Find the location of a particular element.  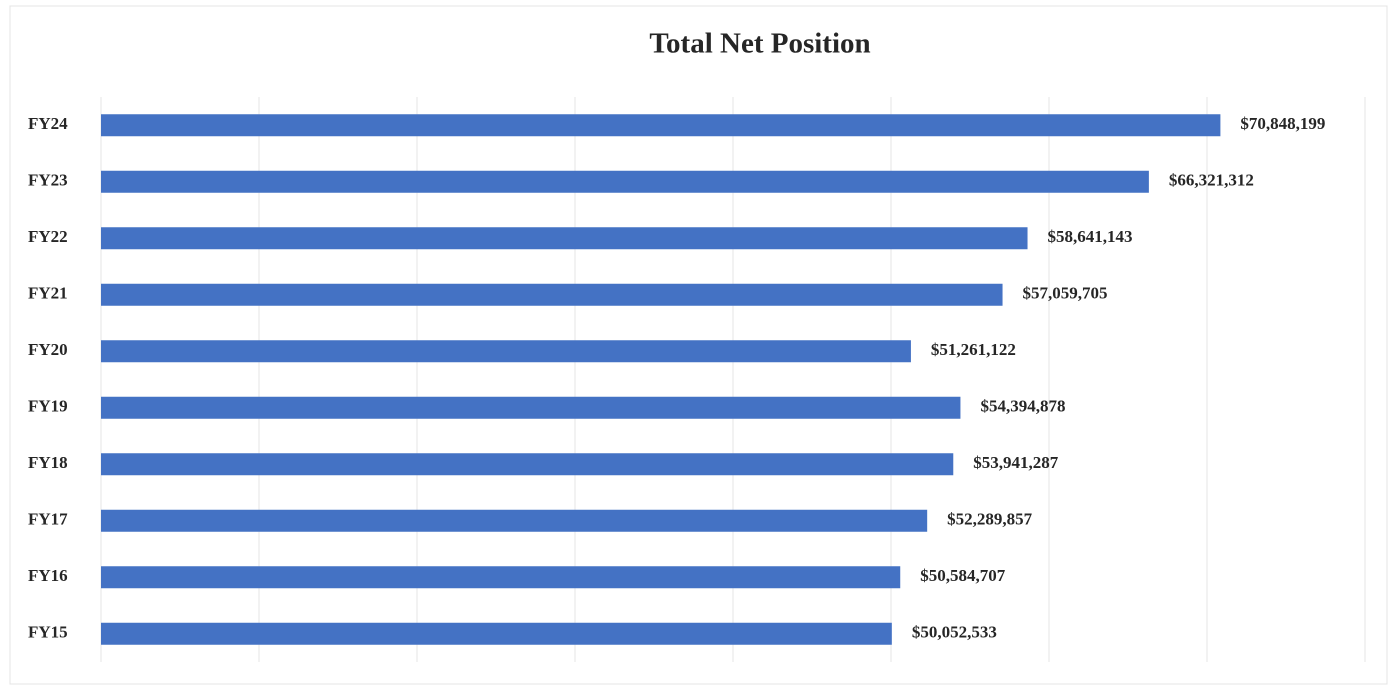

value-label: $58,641,143 is located at coordinates (1090, 236).